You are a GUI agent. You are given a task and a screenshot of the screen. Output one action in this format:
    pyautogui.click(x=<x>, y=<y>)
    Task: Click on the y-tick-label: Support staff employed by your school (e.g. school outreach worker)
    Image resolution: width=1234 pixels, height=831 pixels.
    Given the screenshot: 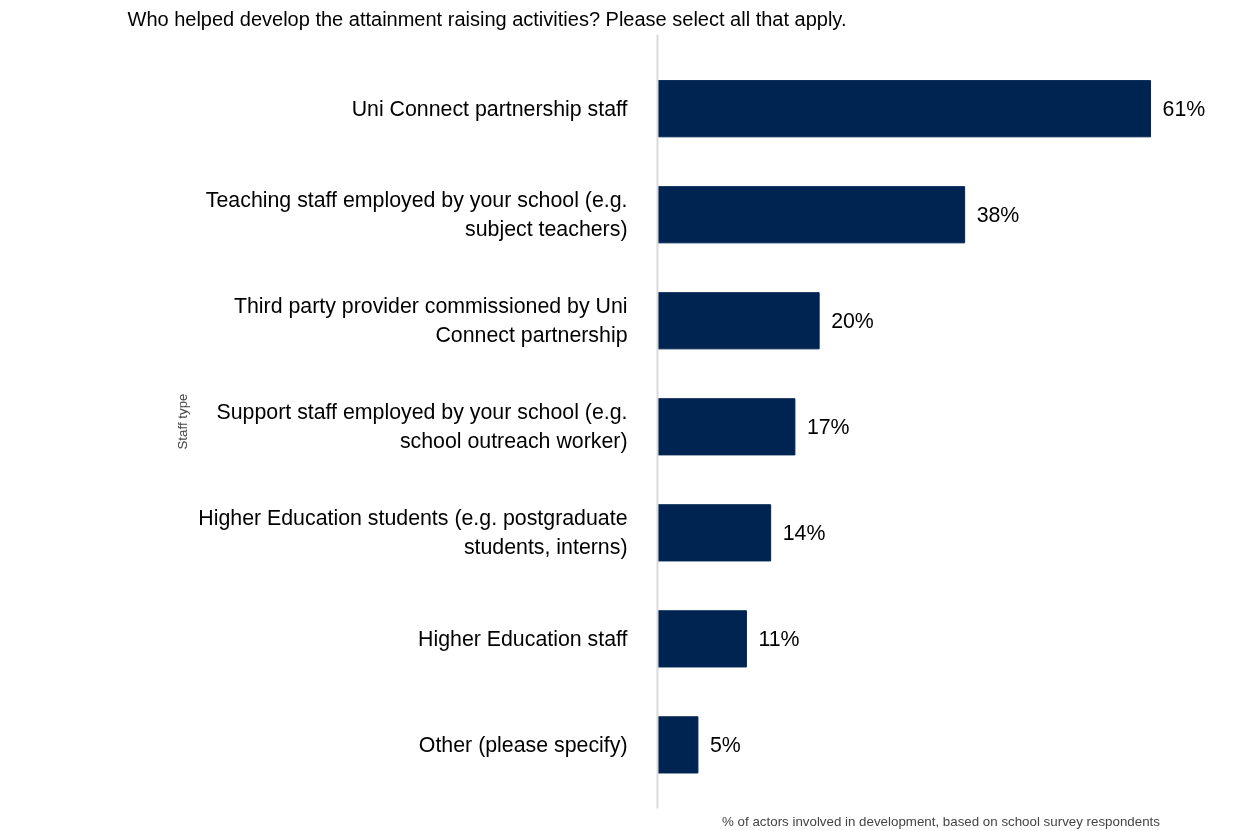 What is the action you would take?
    pyautogui.click(x=422, y=427)
    